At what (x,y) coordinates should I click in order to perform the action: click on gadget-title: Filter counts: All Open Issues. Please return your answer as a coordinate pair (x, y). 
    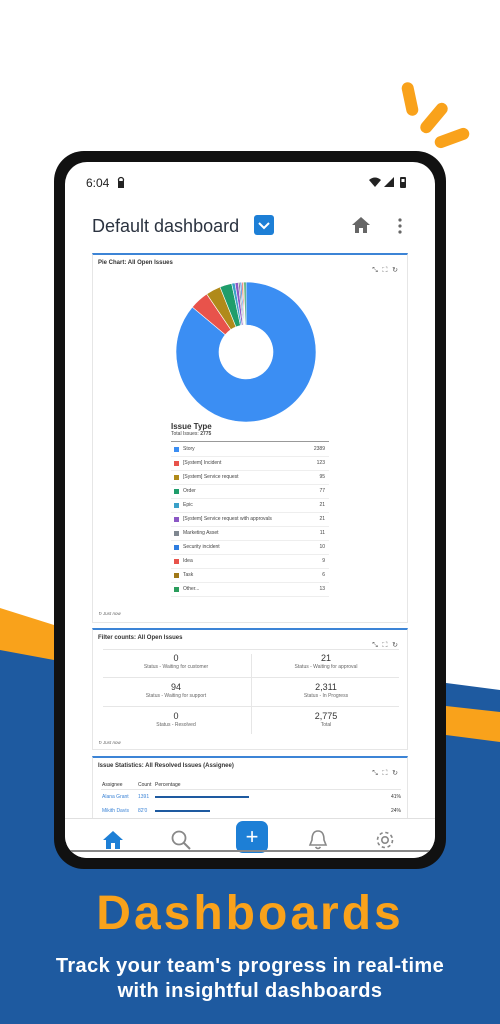
    Looking at the image, I should click on (140, 638).